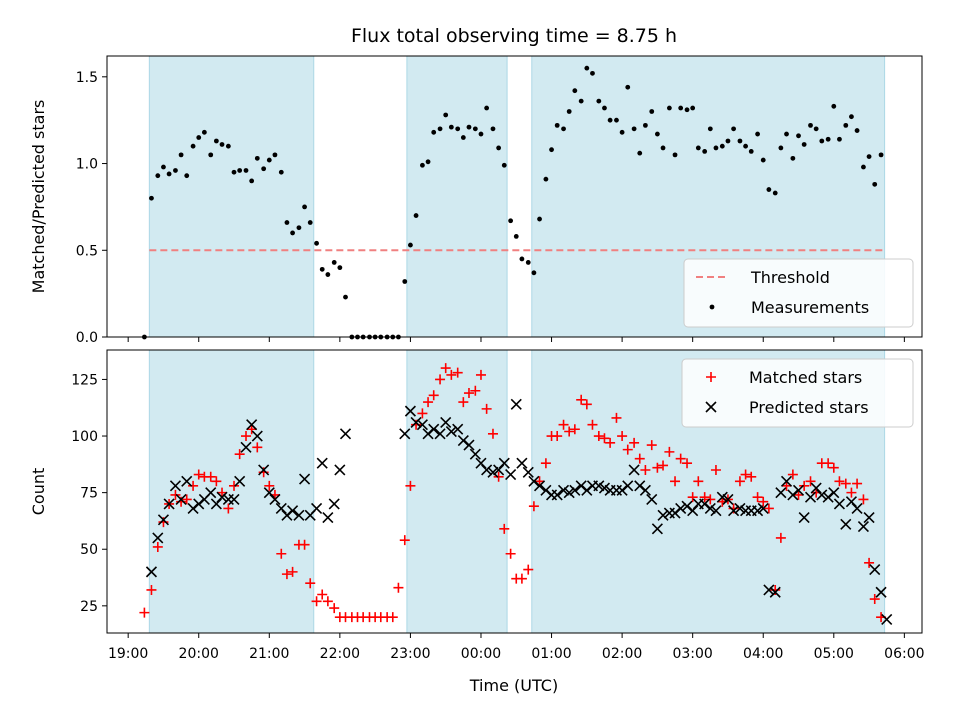  I want to click on y-tick-label: 50, so click(89, 550).